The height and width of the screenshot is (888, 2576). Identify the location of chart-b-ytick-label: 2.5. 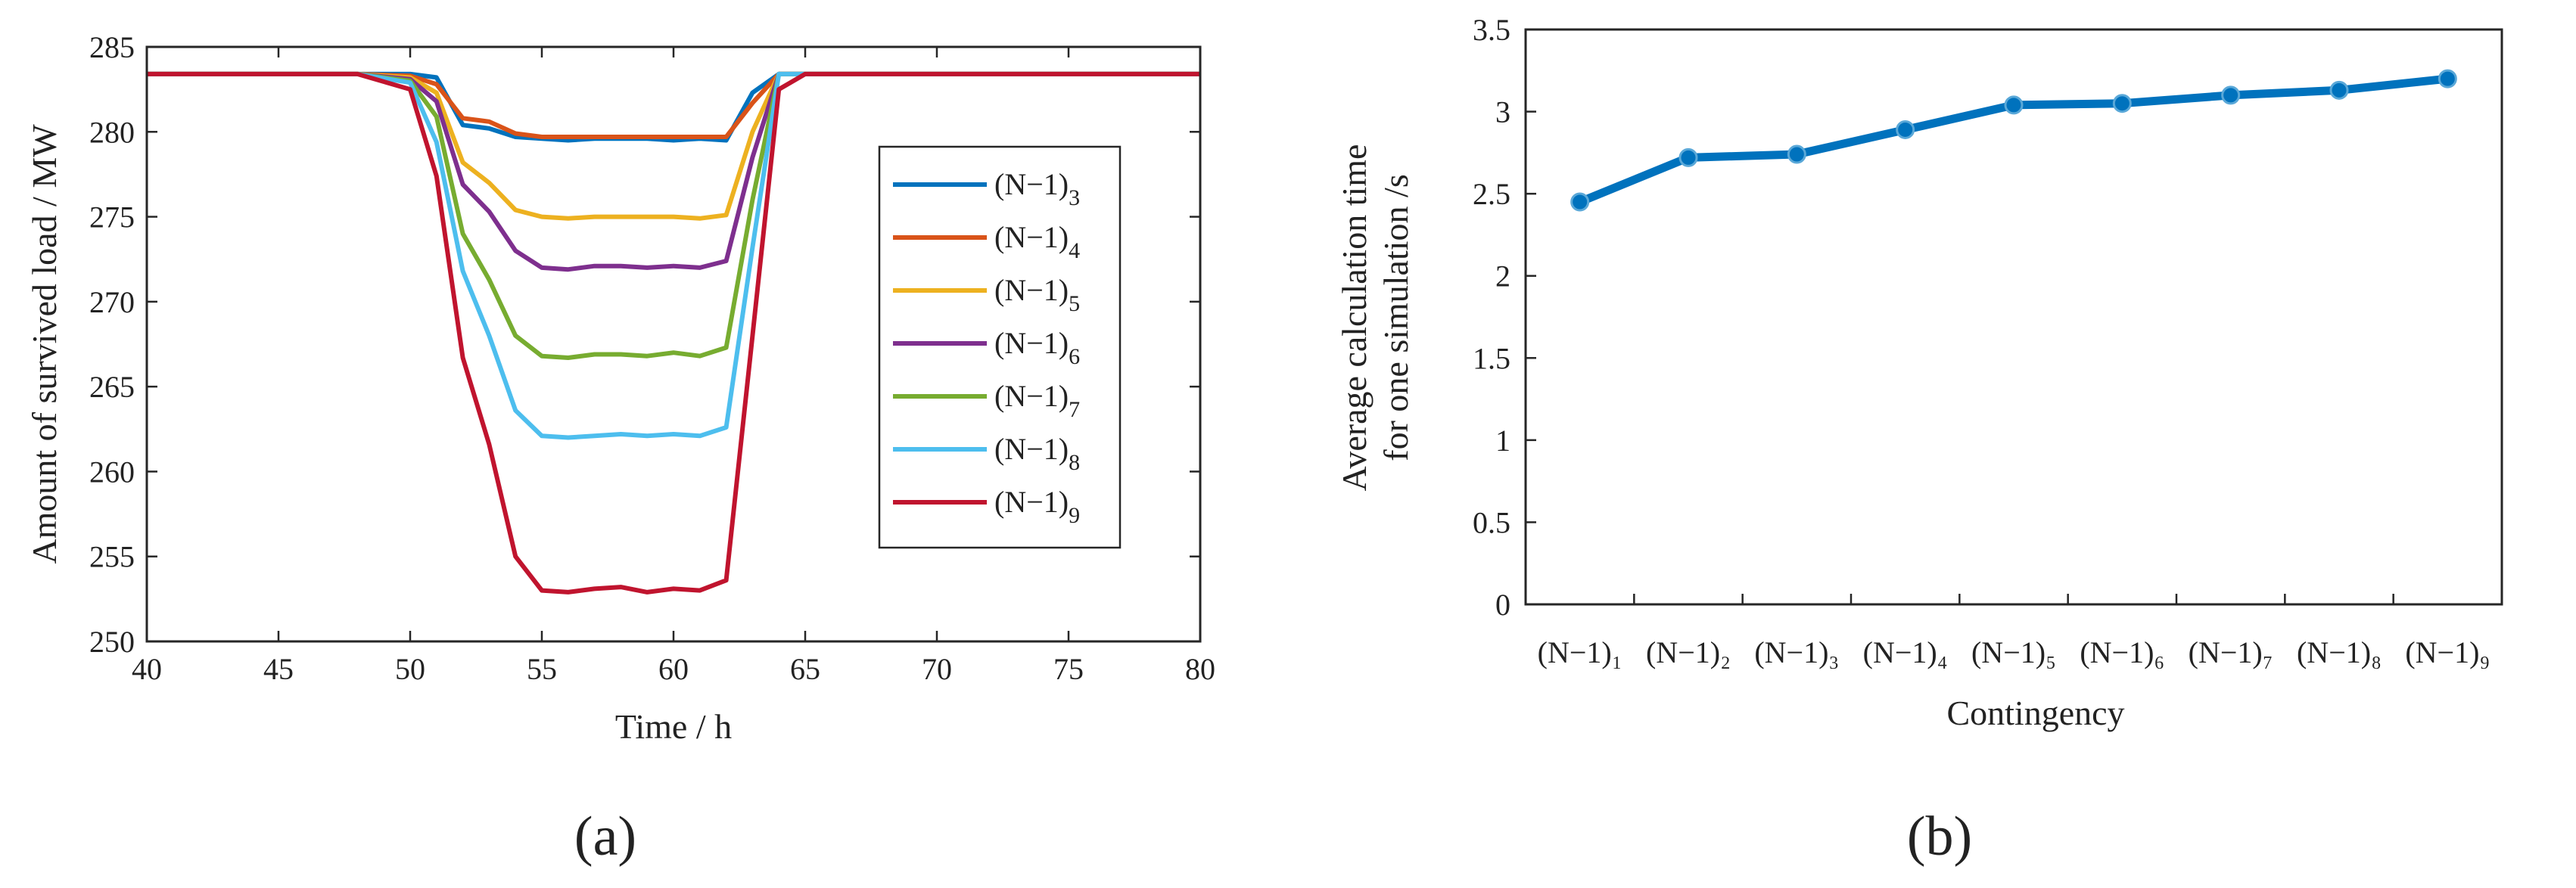
(1491, 194).